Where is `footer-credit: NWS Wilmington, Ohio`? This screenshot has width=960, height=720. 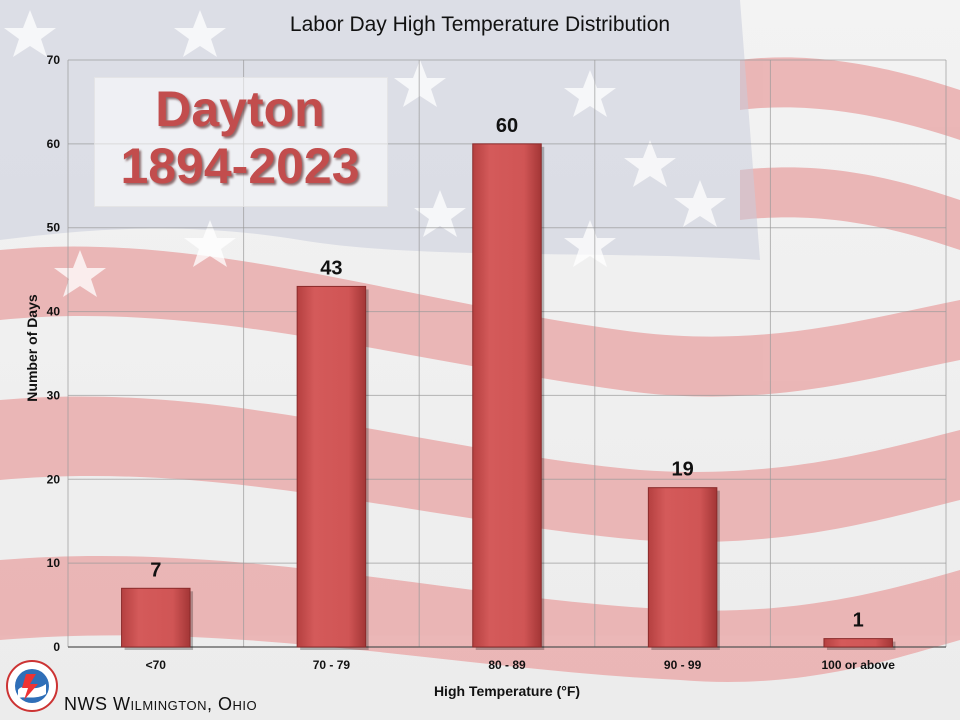 footer-credit: NWS Wilmington, Ohio is located at coordinates (161, 704).